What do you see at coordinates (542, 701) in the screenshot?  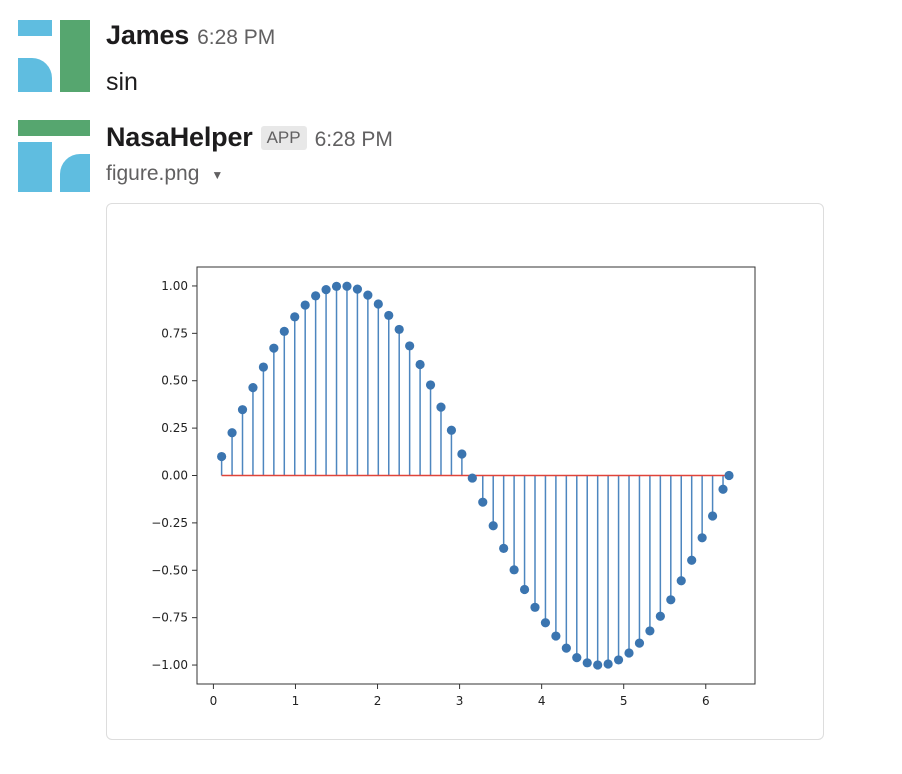 I see `x-tick-label: 4` at bounding box center [542, 701].